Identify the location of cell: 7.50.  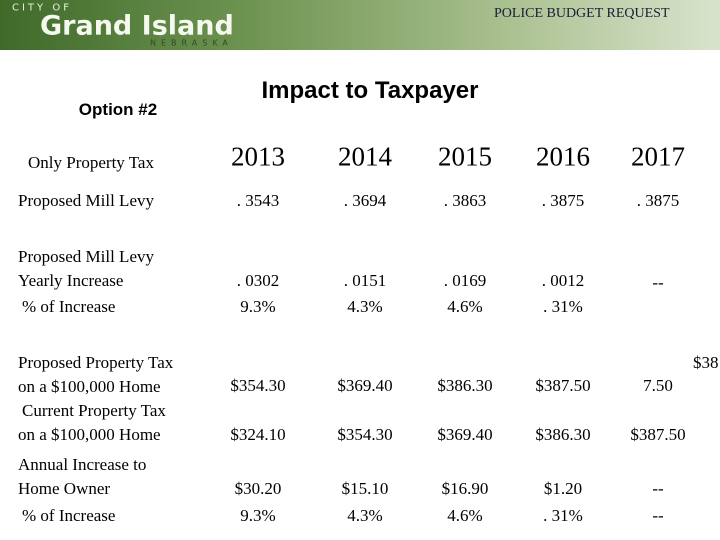
(658, 385).